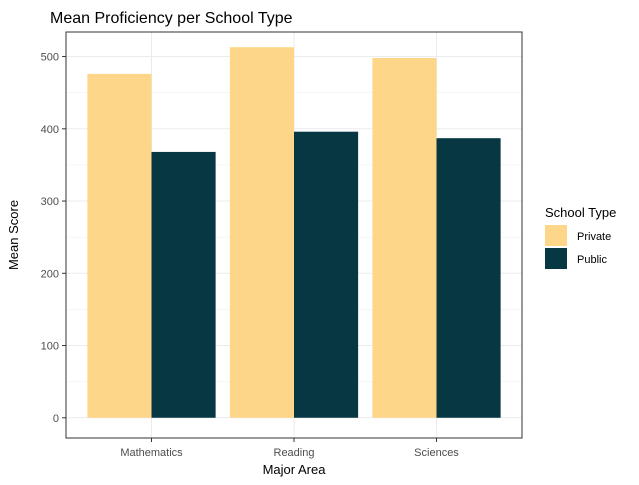 The height and width of the screenshot is (485, 639). I want to click on x-tick-label: Mathematics, so click(151, 453).